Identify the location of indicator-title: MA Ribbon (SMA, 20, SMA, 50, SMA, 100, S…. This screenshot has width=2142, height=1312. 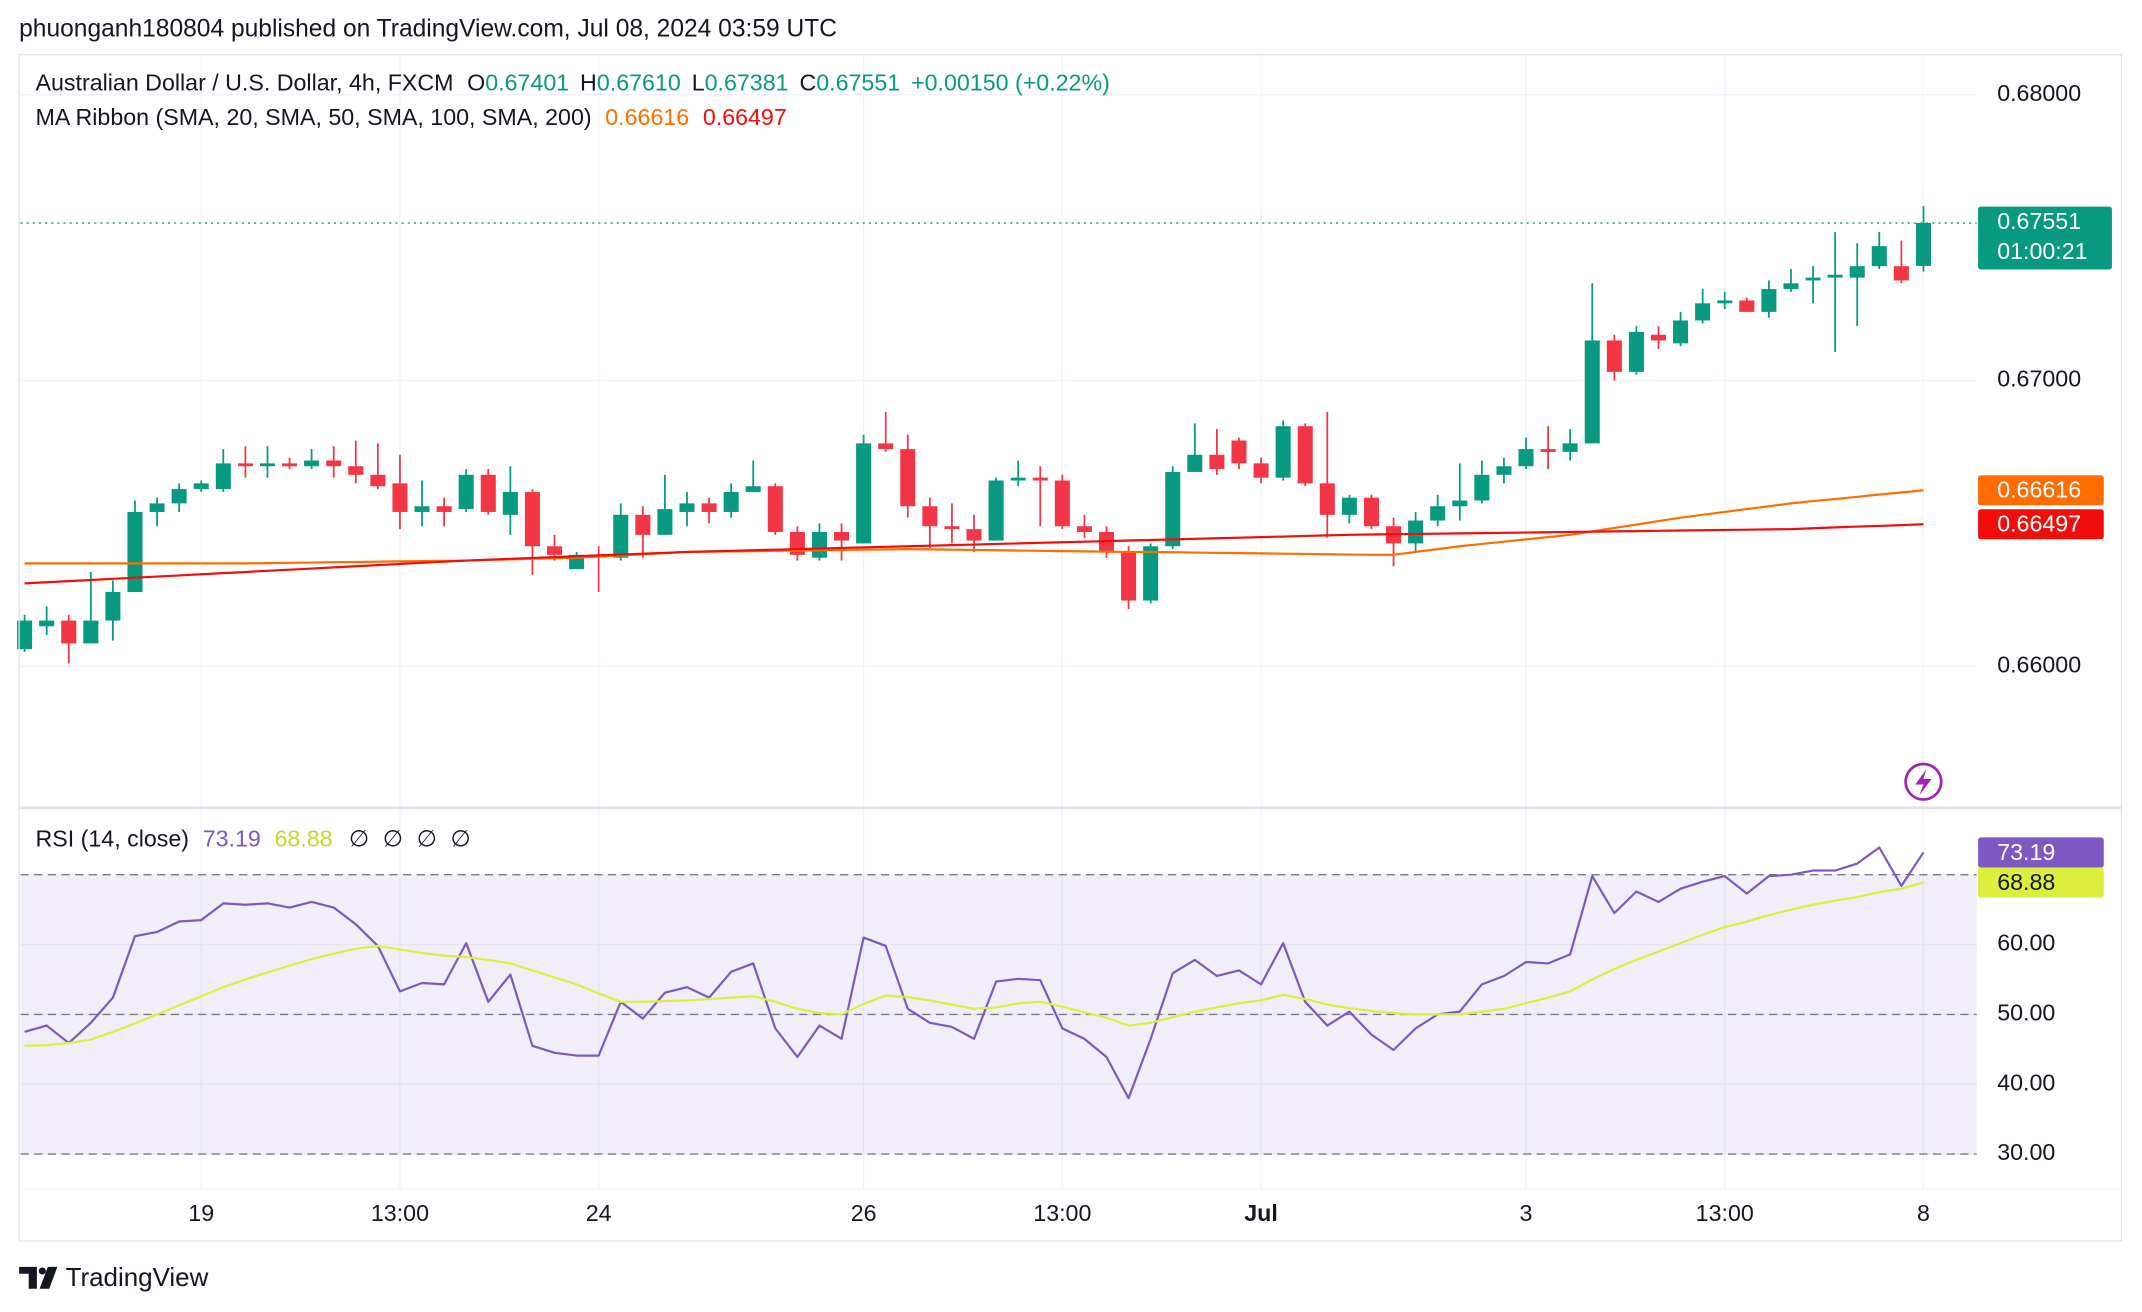
(314, 117).